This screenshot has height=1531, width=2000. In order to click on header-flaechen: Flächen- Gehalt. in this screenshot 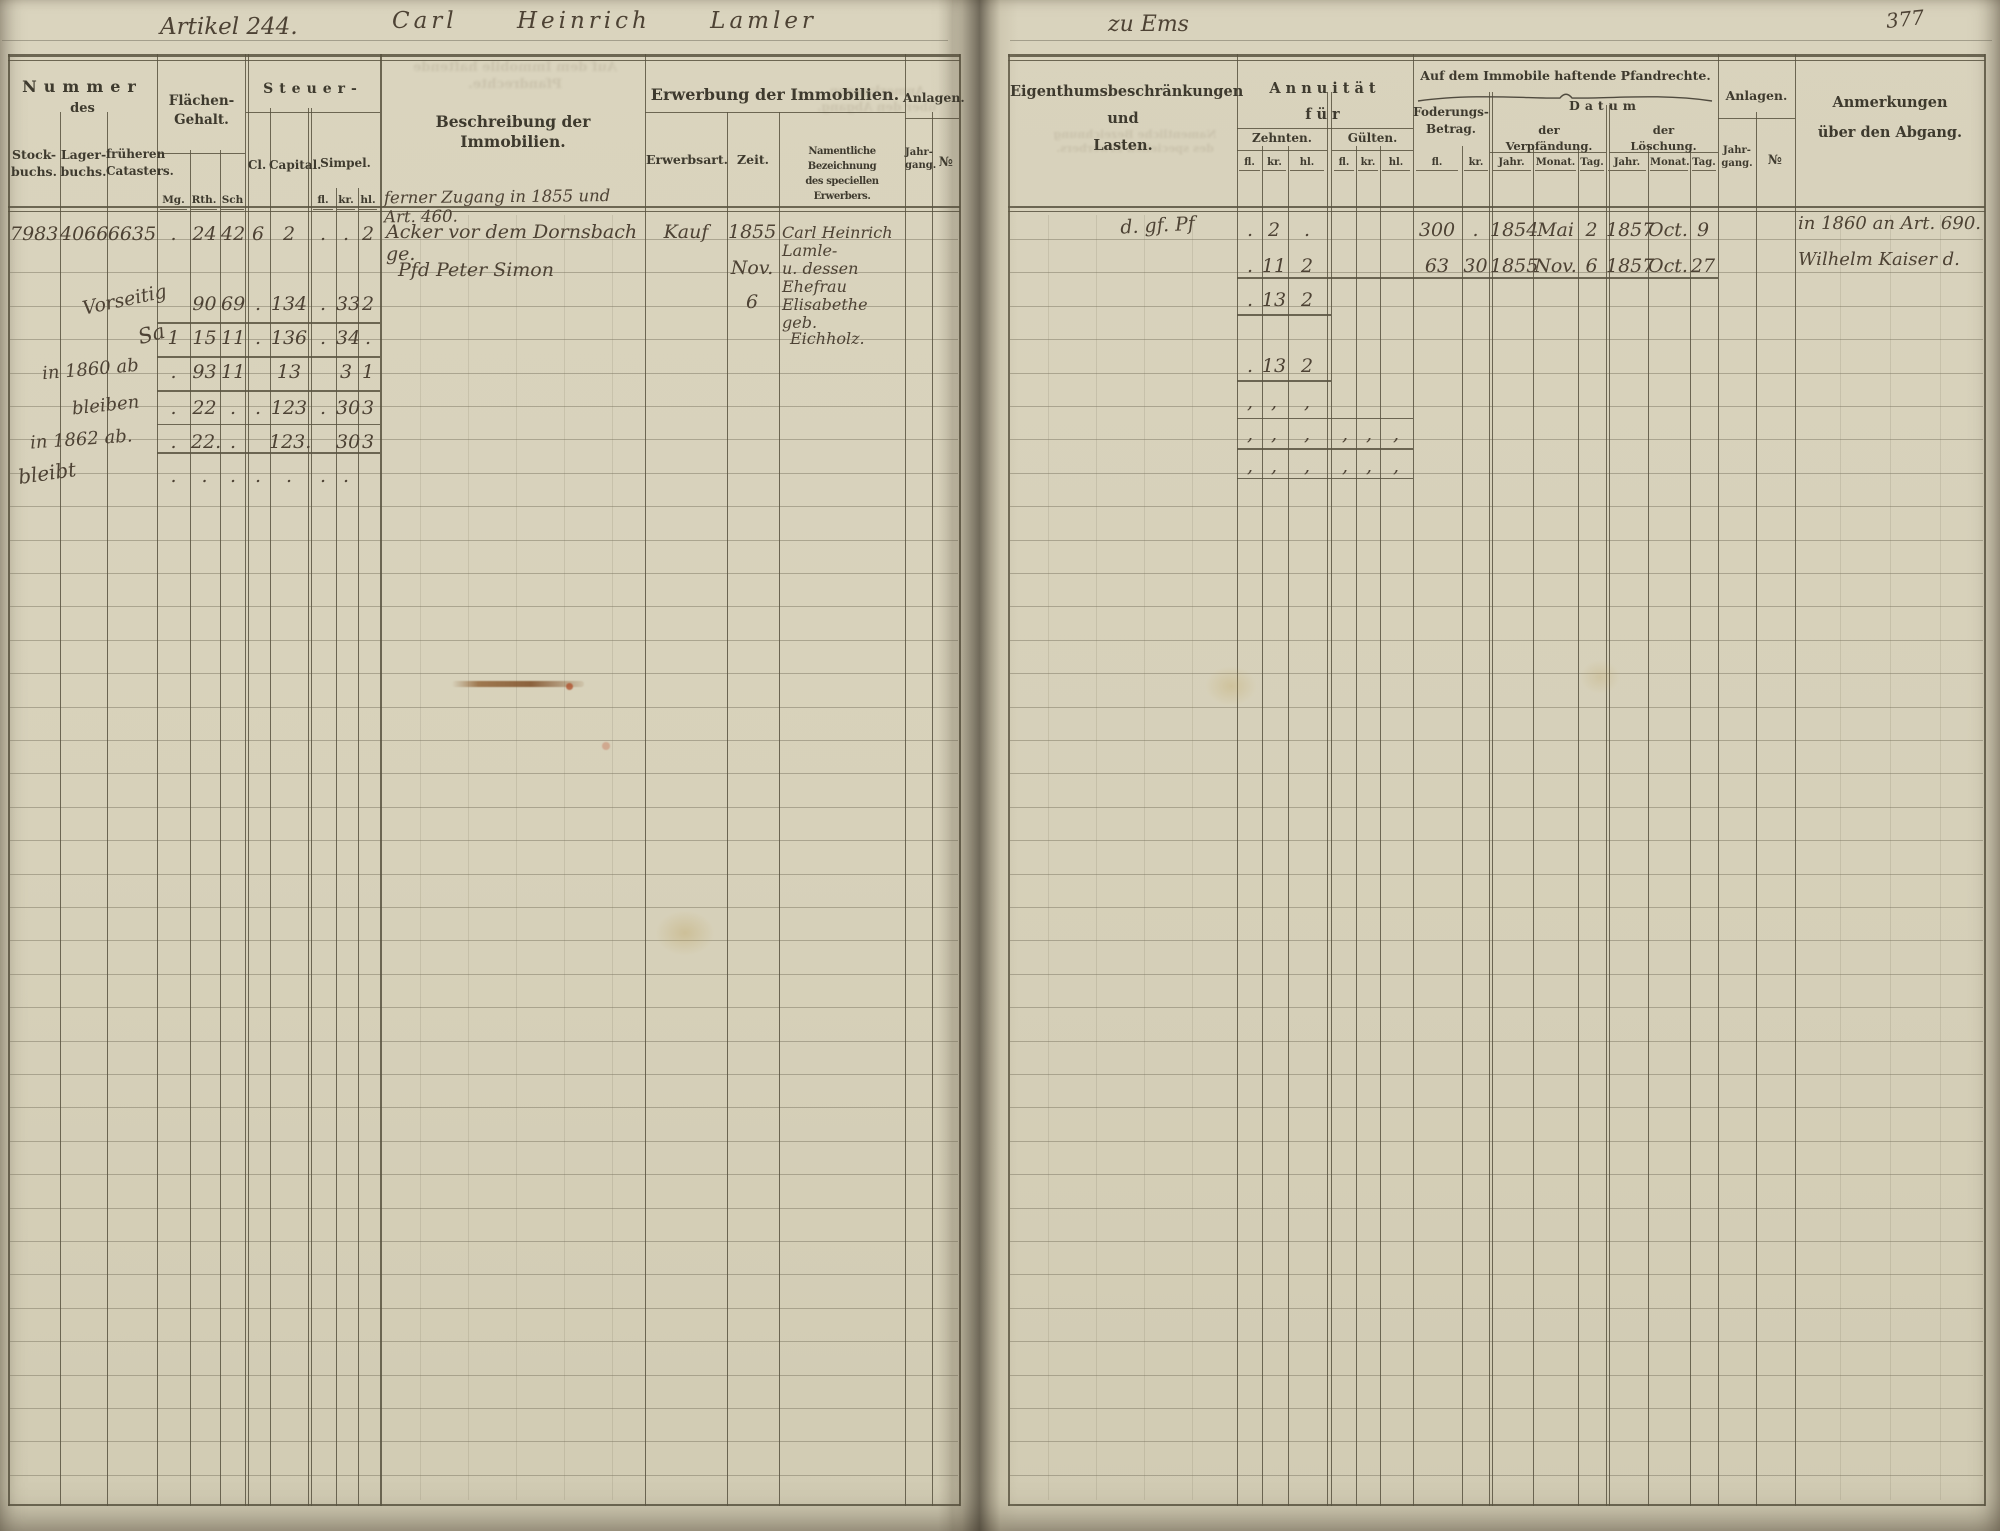, I will do `click(201, 110)`.